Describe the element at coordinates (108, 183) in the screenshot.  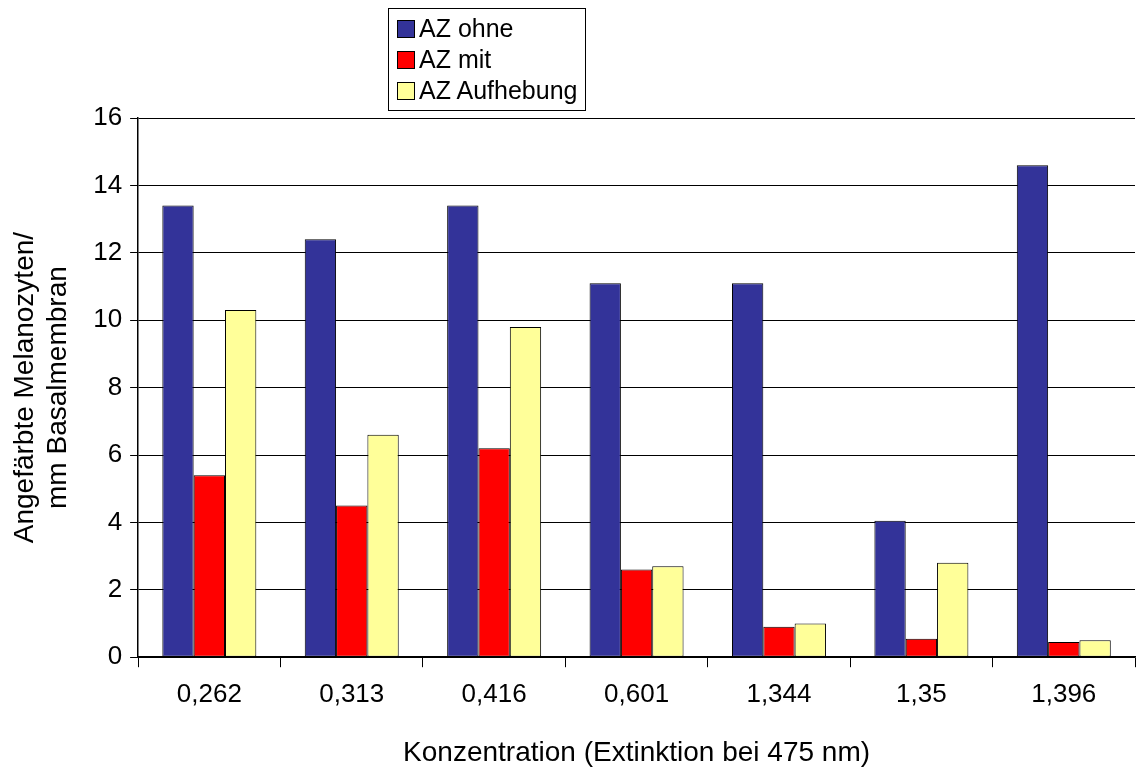
I see `y-tick-label: 14` at that location.